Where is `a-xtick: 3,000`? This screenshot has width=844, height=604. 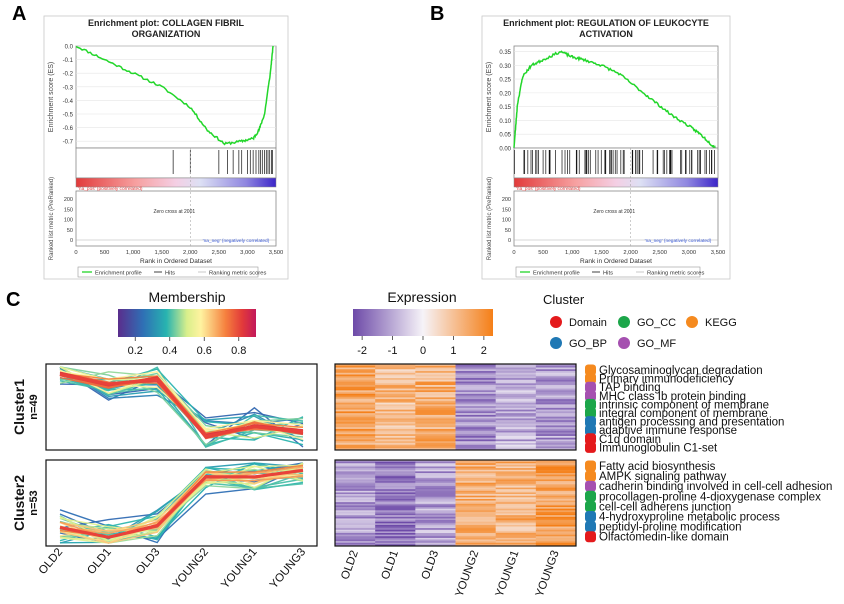 a-xtick: 3,000 is located at coordinates (247, 253).